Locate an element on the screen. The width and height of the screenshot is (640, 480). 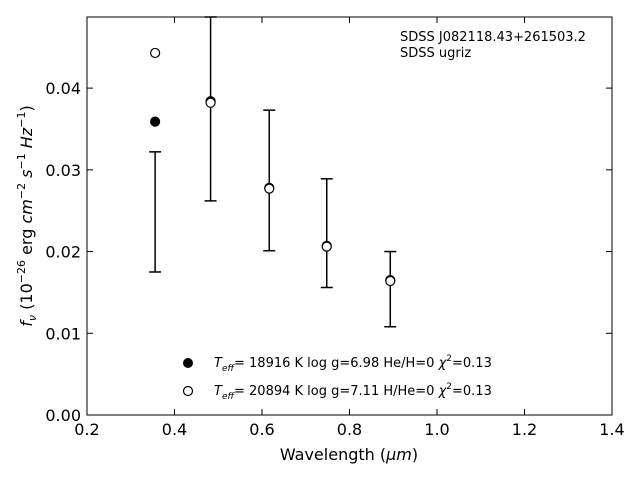
x-tick-label: 0.8 is located at coordinates (349, 429).